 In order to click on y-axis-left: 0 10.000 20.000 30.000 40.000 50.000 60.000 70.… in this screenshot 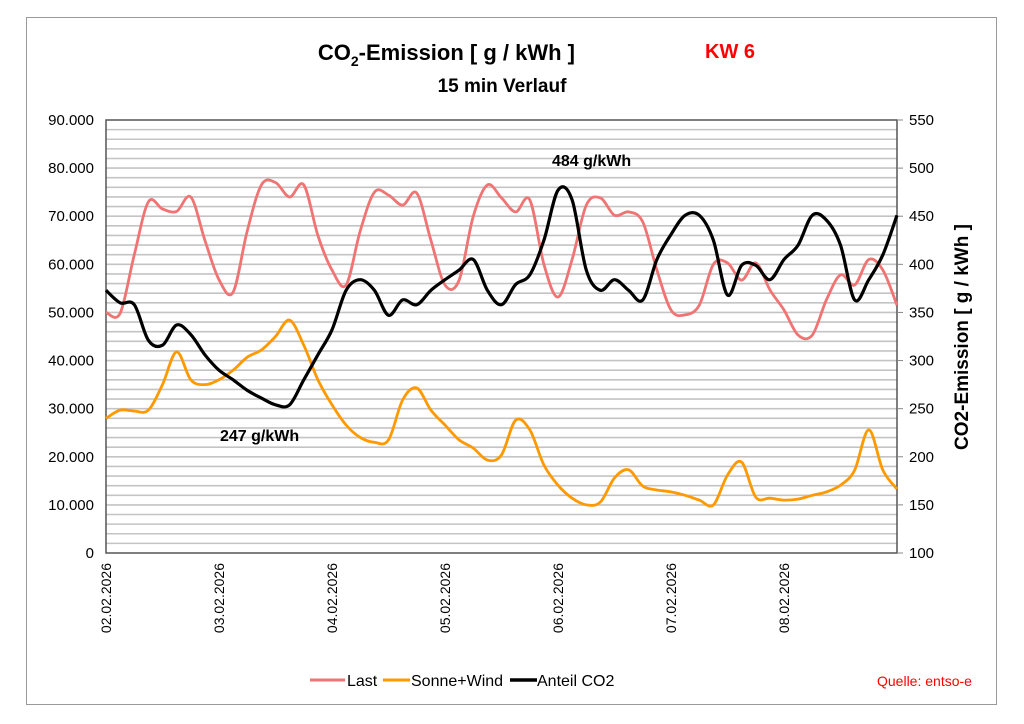, I will do `click(71, 337)`.